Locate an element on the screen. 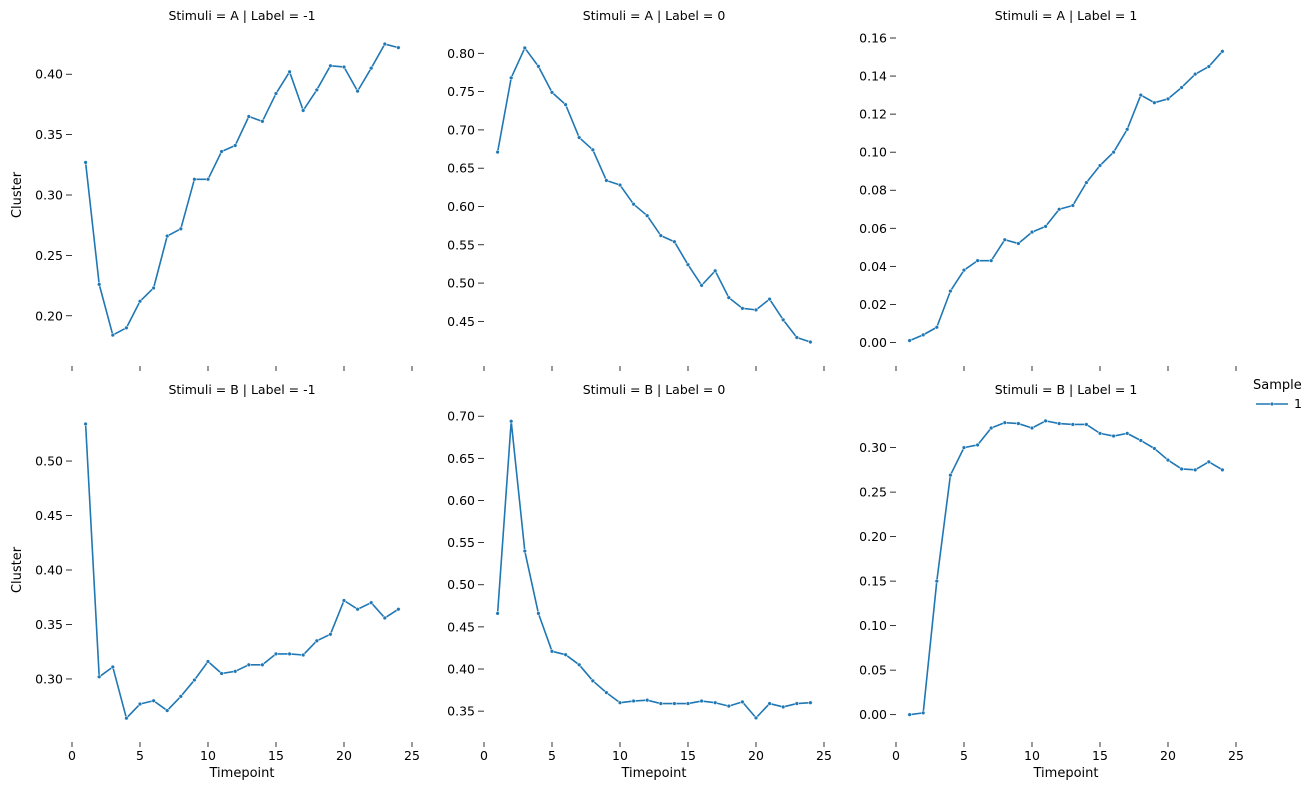 This screenshot has height=790, width=1316. y-tick-label: 0.00 is located at coordinates (873, 342).